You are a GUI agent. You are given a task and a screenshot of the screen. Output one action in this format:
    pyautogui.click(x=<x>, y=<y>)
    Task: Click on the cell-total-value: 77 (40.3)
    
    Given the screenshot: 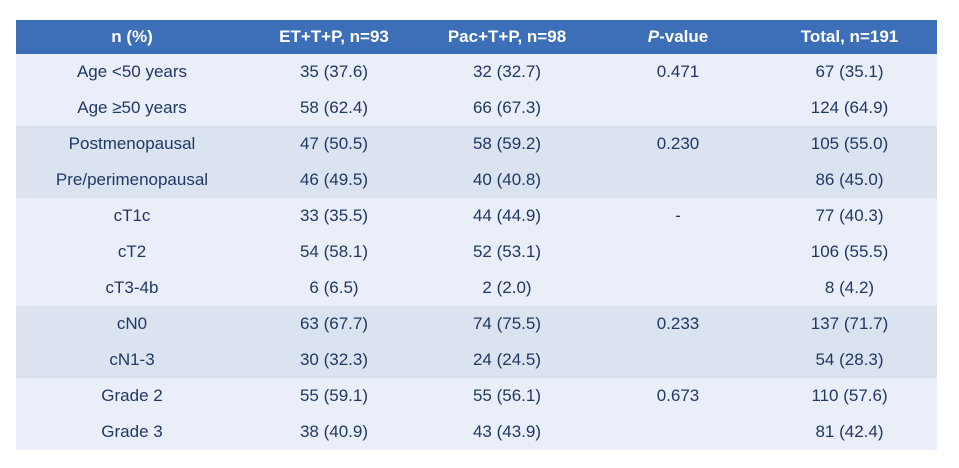 What is the action you would take?
    pyautogui.click(x=849, y=216)
    